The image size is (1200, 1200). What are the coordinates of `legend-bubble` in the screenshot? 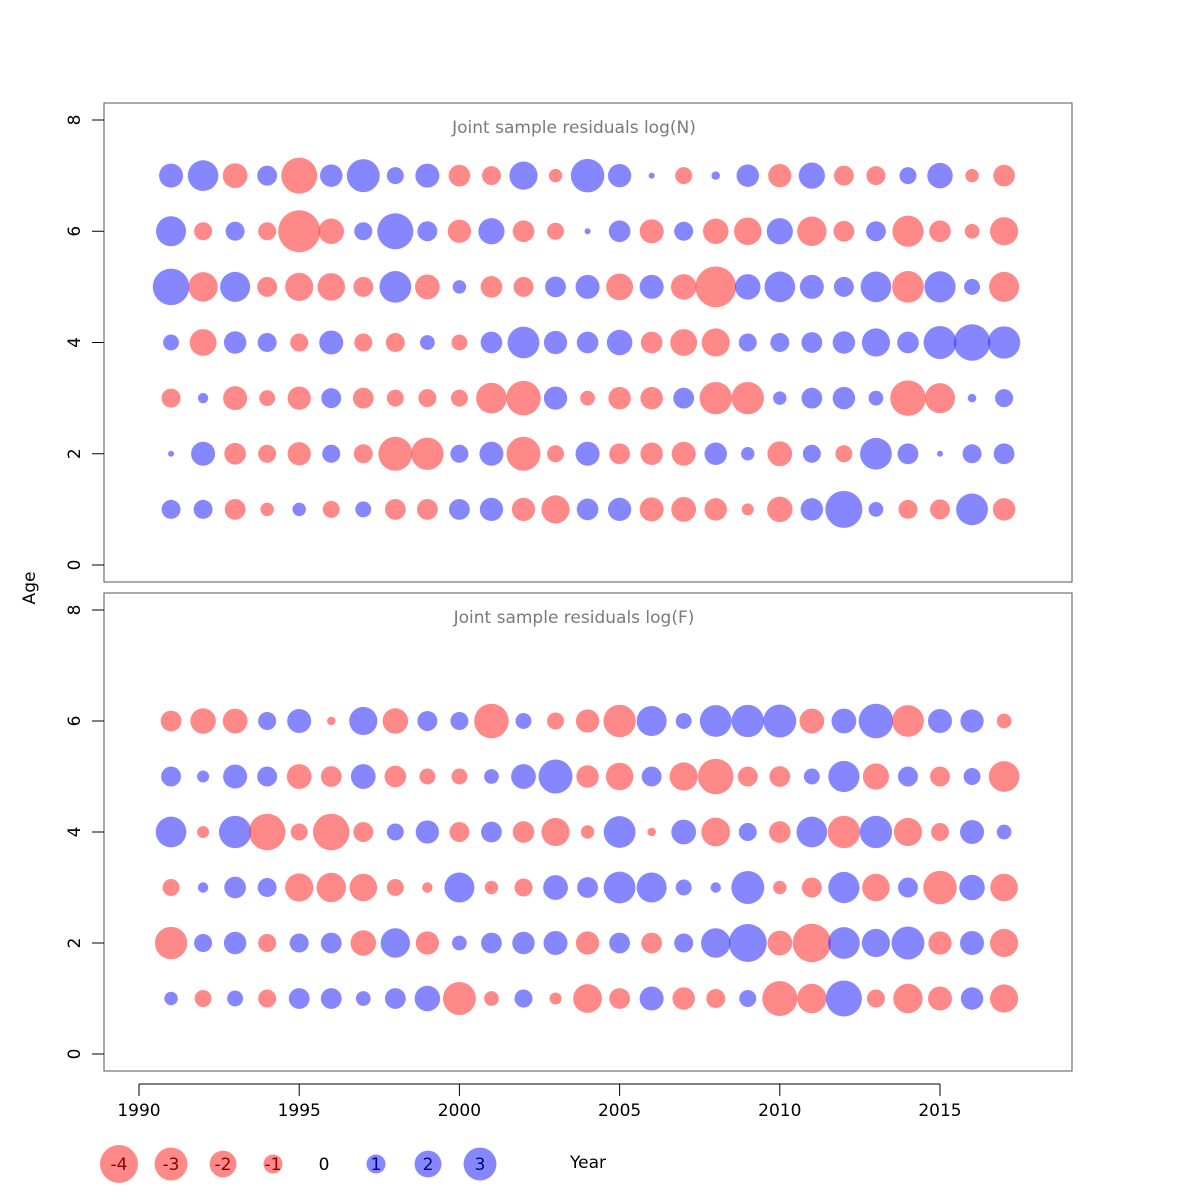 It's located at (376, 1164).